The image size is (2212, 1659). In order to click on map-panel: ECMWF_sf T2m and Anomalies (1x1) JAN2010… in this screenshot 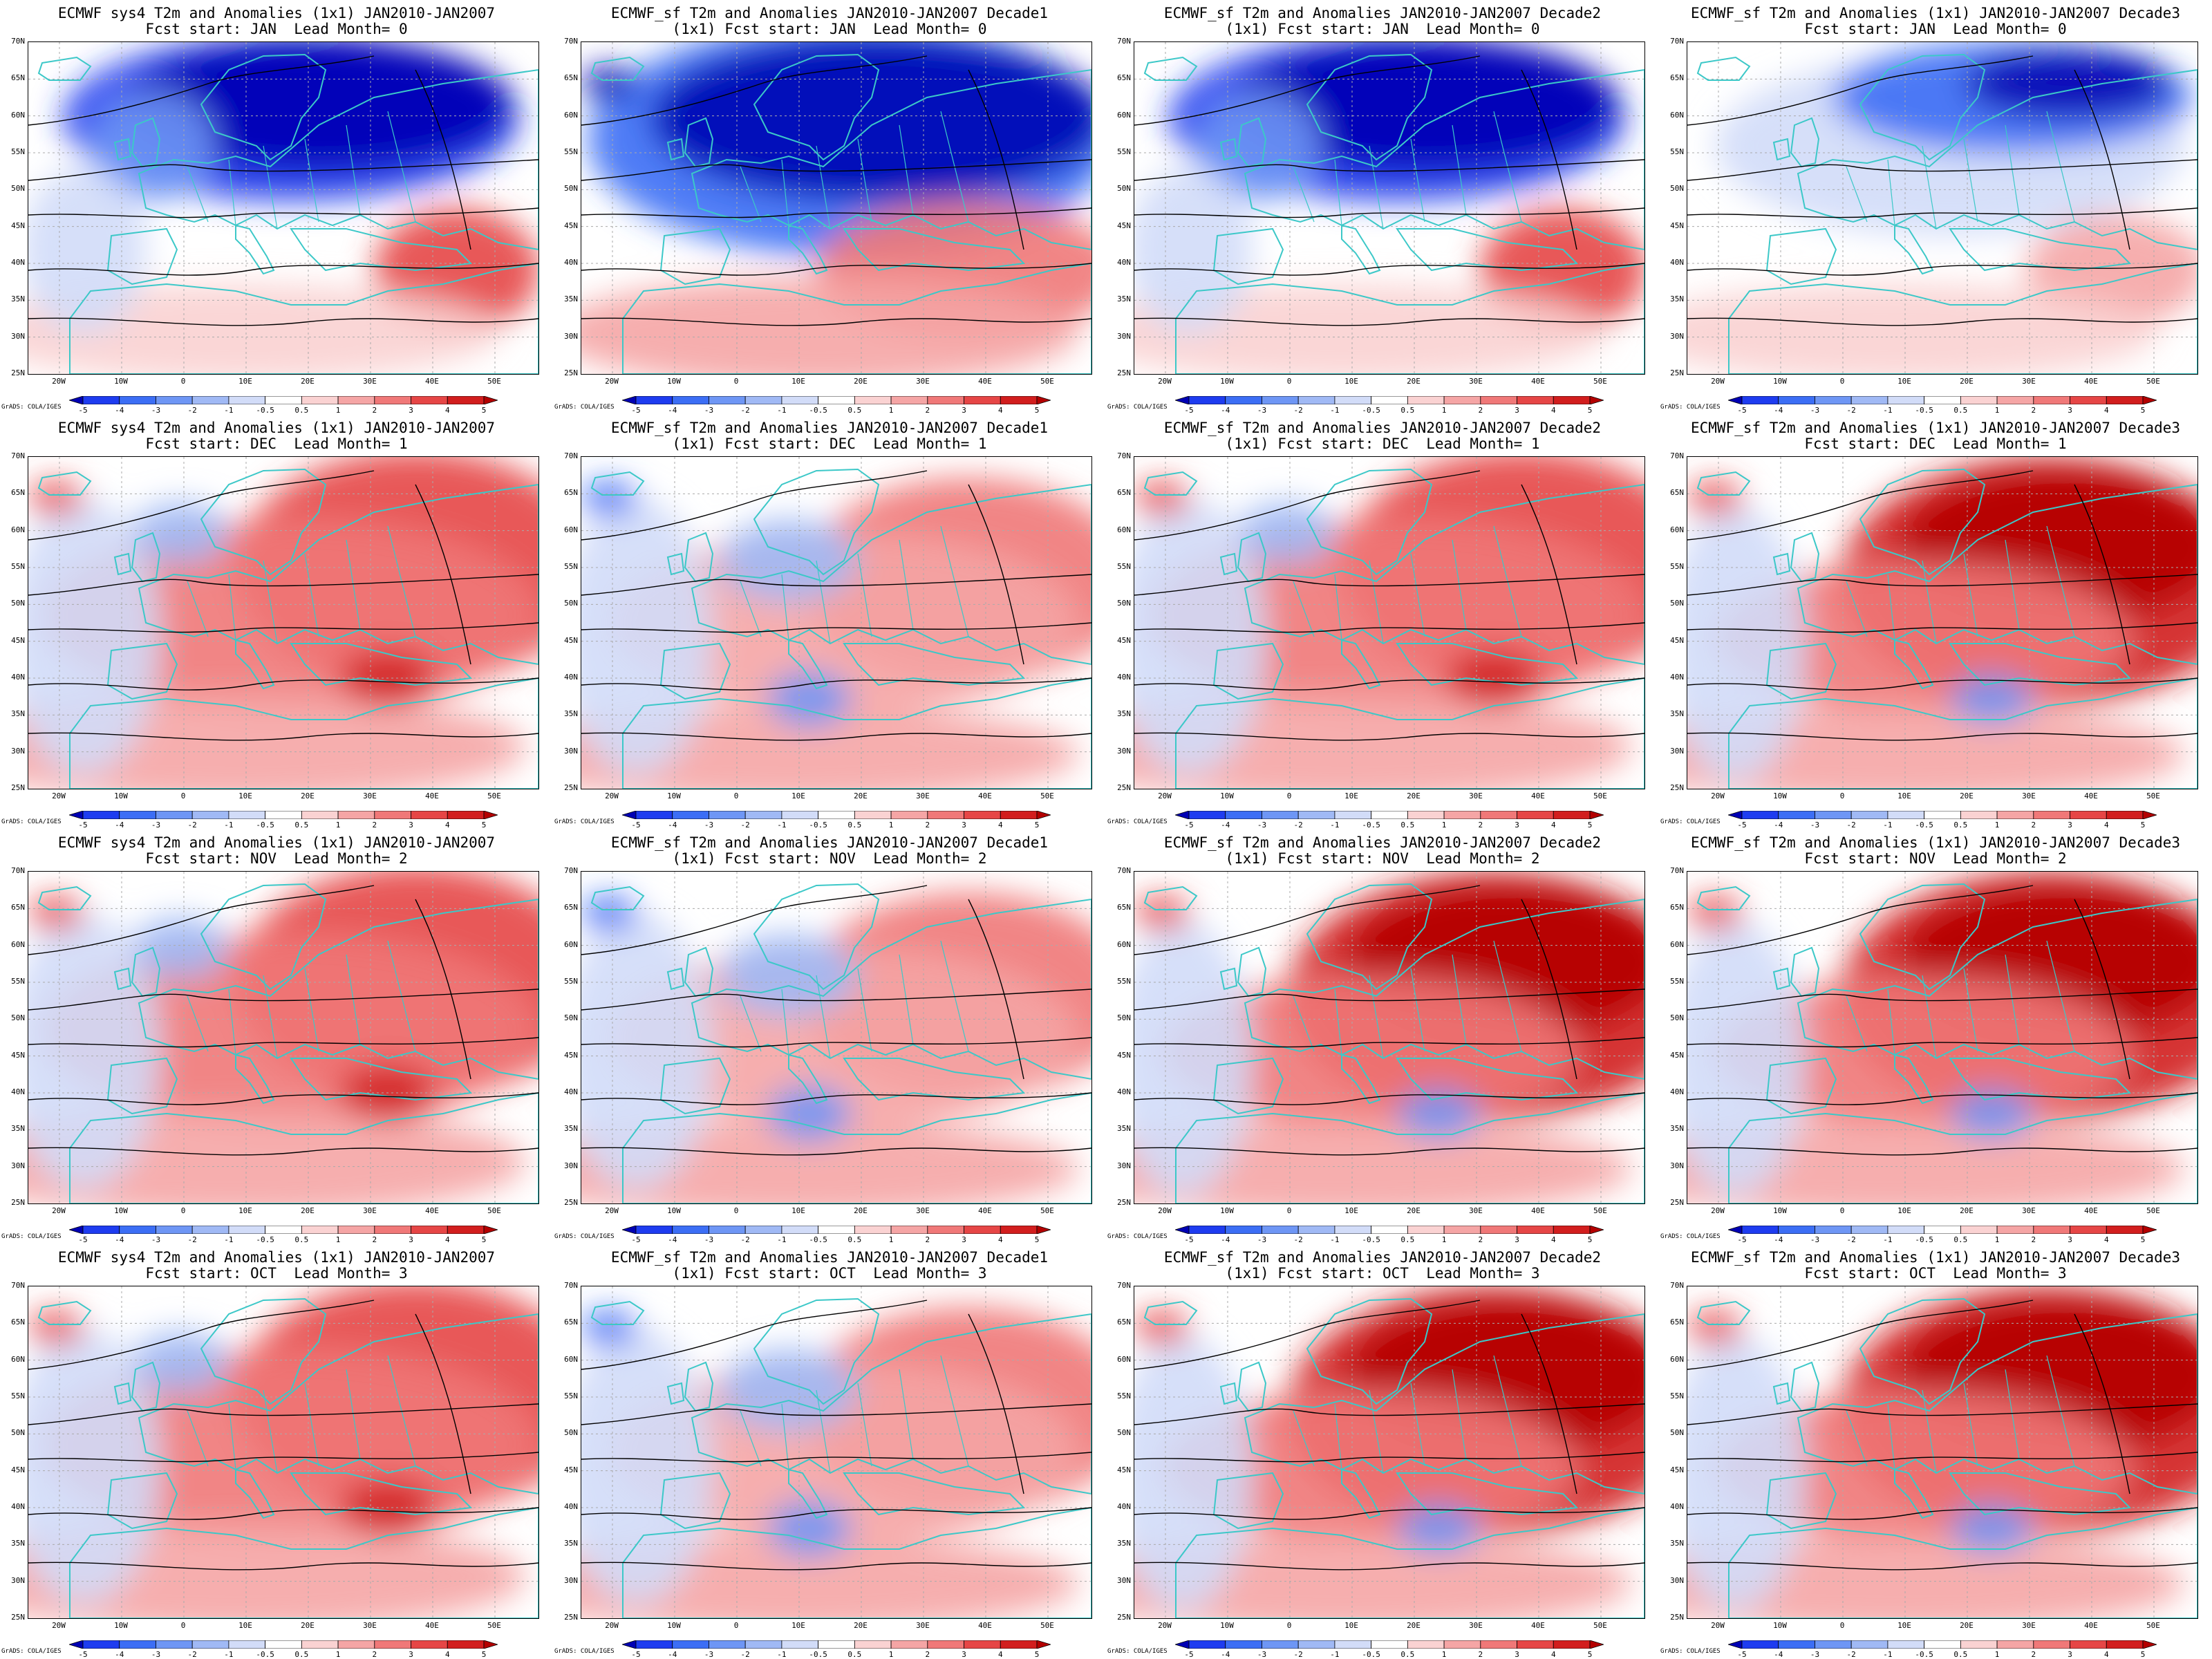, I will do `click(1935, 1037)`.